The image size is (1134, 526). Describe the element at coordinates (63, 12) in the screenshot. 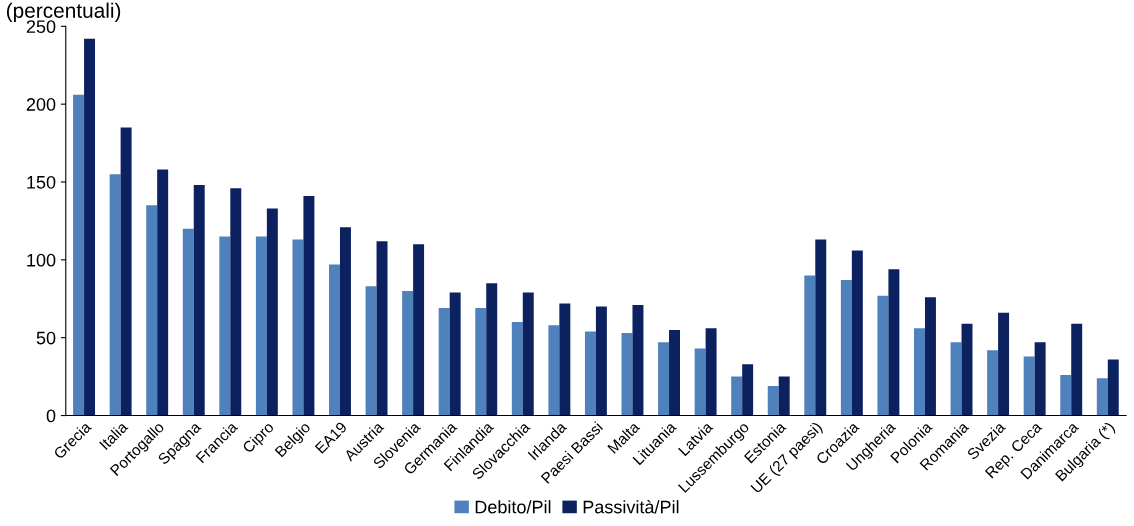

I see `chart-title: (percentuali)` at that location.